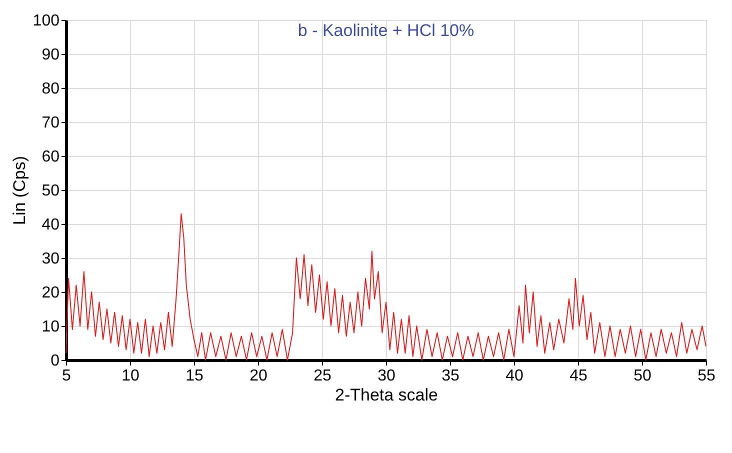 The width and height of the screenshot is (732, 453). Describe the element at coordinates (386, 395) in the screenshot. I see `x-axis-title: 2-Theta scale` at that location.